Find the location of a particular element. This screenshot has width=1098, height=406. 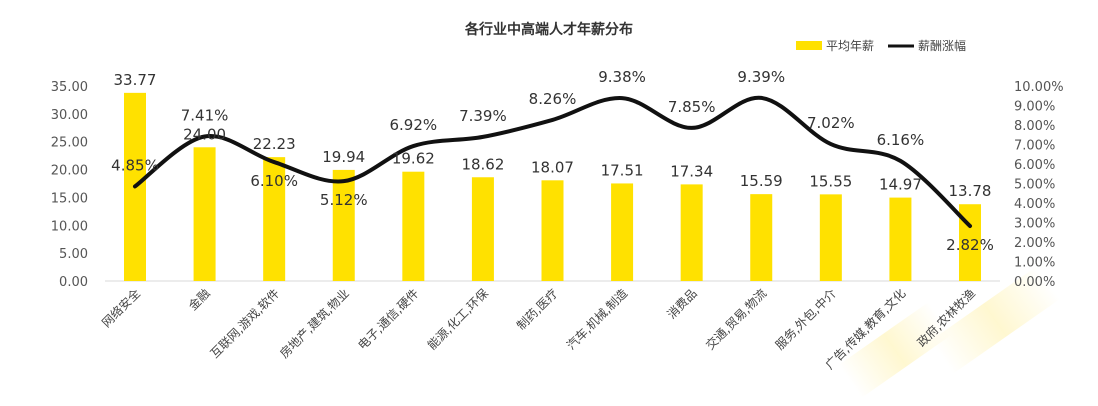

legend-label-bar: 平均年薪 is located at coordinates (850, 46).